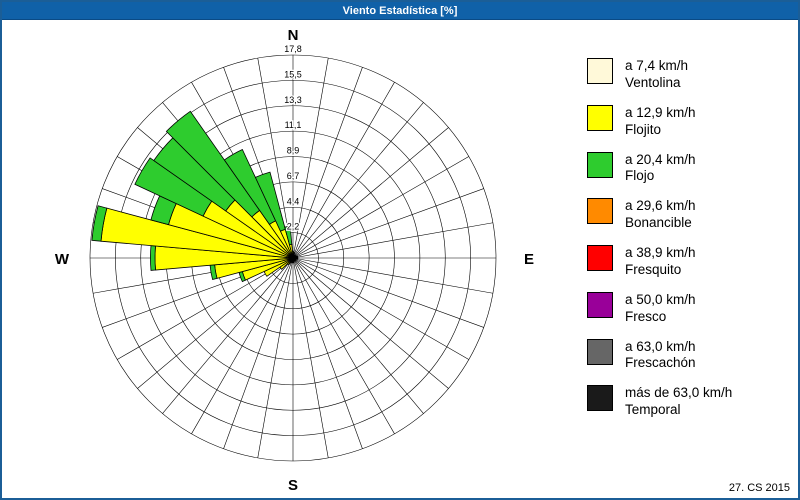 The height and width of the screenshot is (500, 800). What do you see at coordinates (293, 125) in the screenshot?
I see `ring-label: 11,1` at bounding box center [293, 125].